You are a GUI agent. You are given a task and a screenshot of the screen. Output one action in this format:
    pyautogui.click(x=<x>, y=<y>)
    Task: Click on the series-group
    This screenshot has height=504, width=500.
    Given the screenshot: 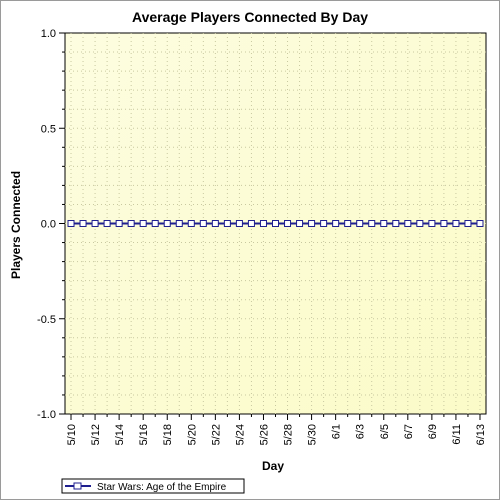 What is the action you would take?
    pyautogui.click(x=275, y=223)
    